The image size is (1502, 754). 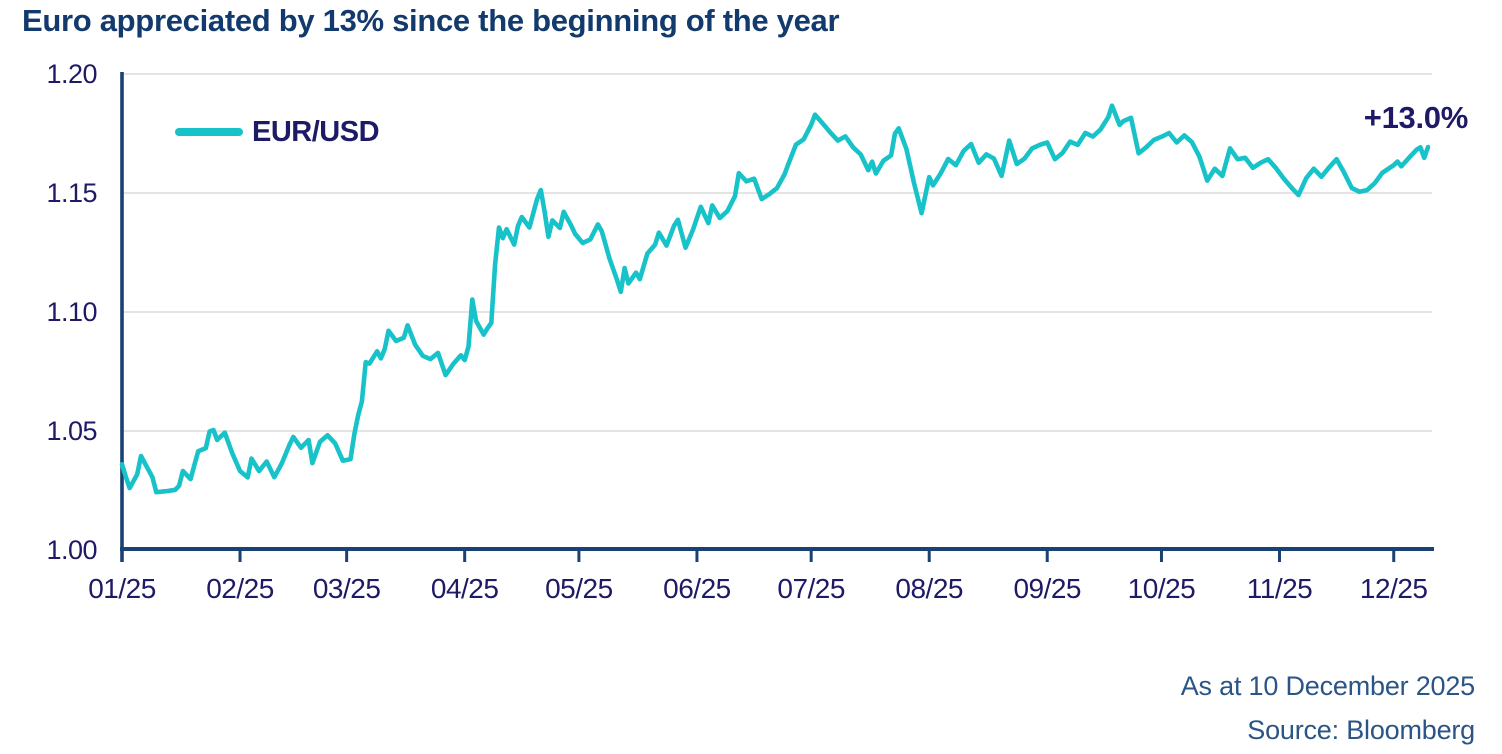 I want to click on x-tick-label: 06/25, so click(x=697, y=588).